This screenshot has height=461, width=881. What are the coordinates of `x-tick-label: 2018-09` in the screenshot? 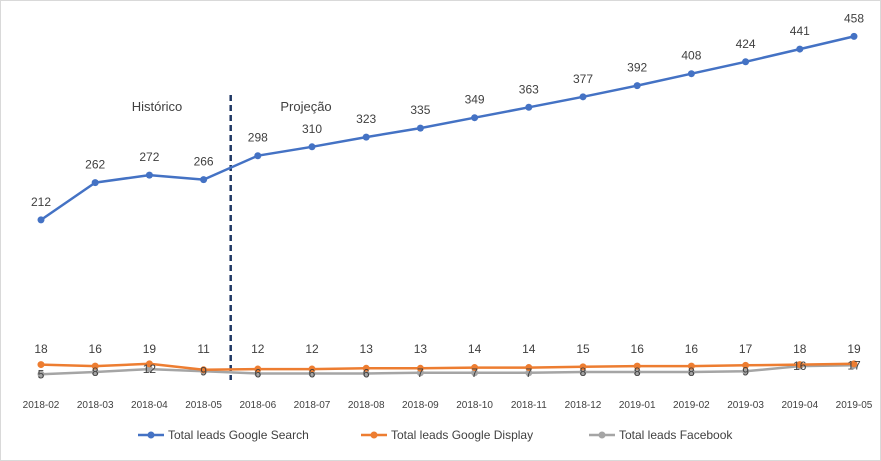 It's located at (420, 405).